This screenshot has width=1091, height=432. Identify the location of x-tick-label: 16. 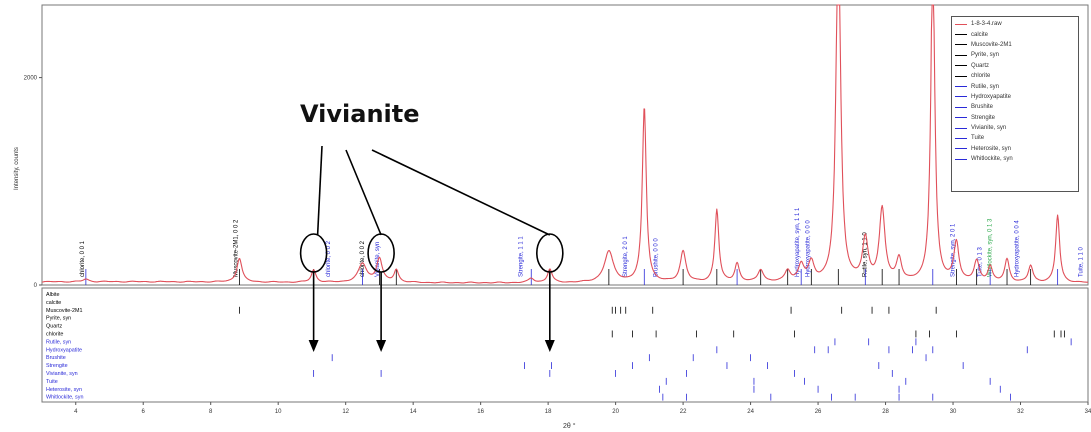
(480, 412).